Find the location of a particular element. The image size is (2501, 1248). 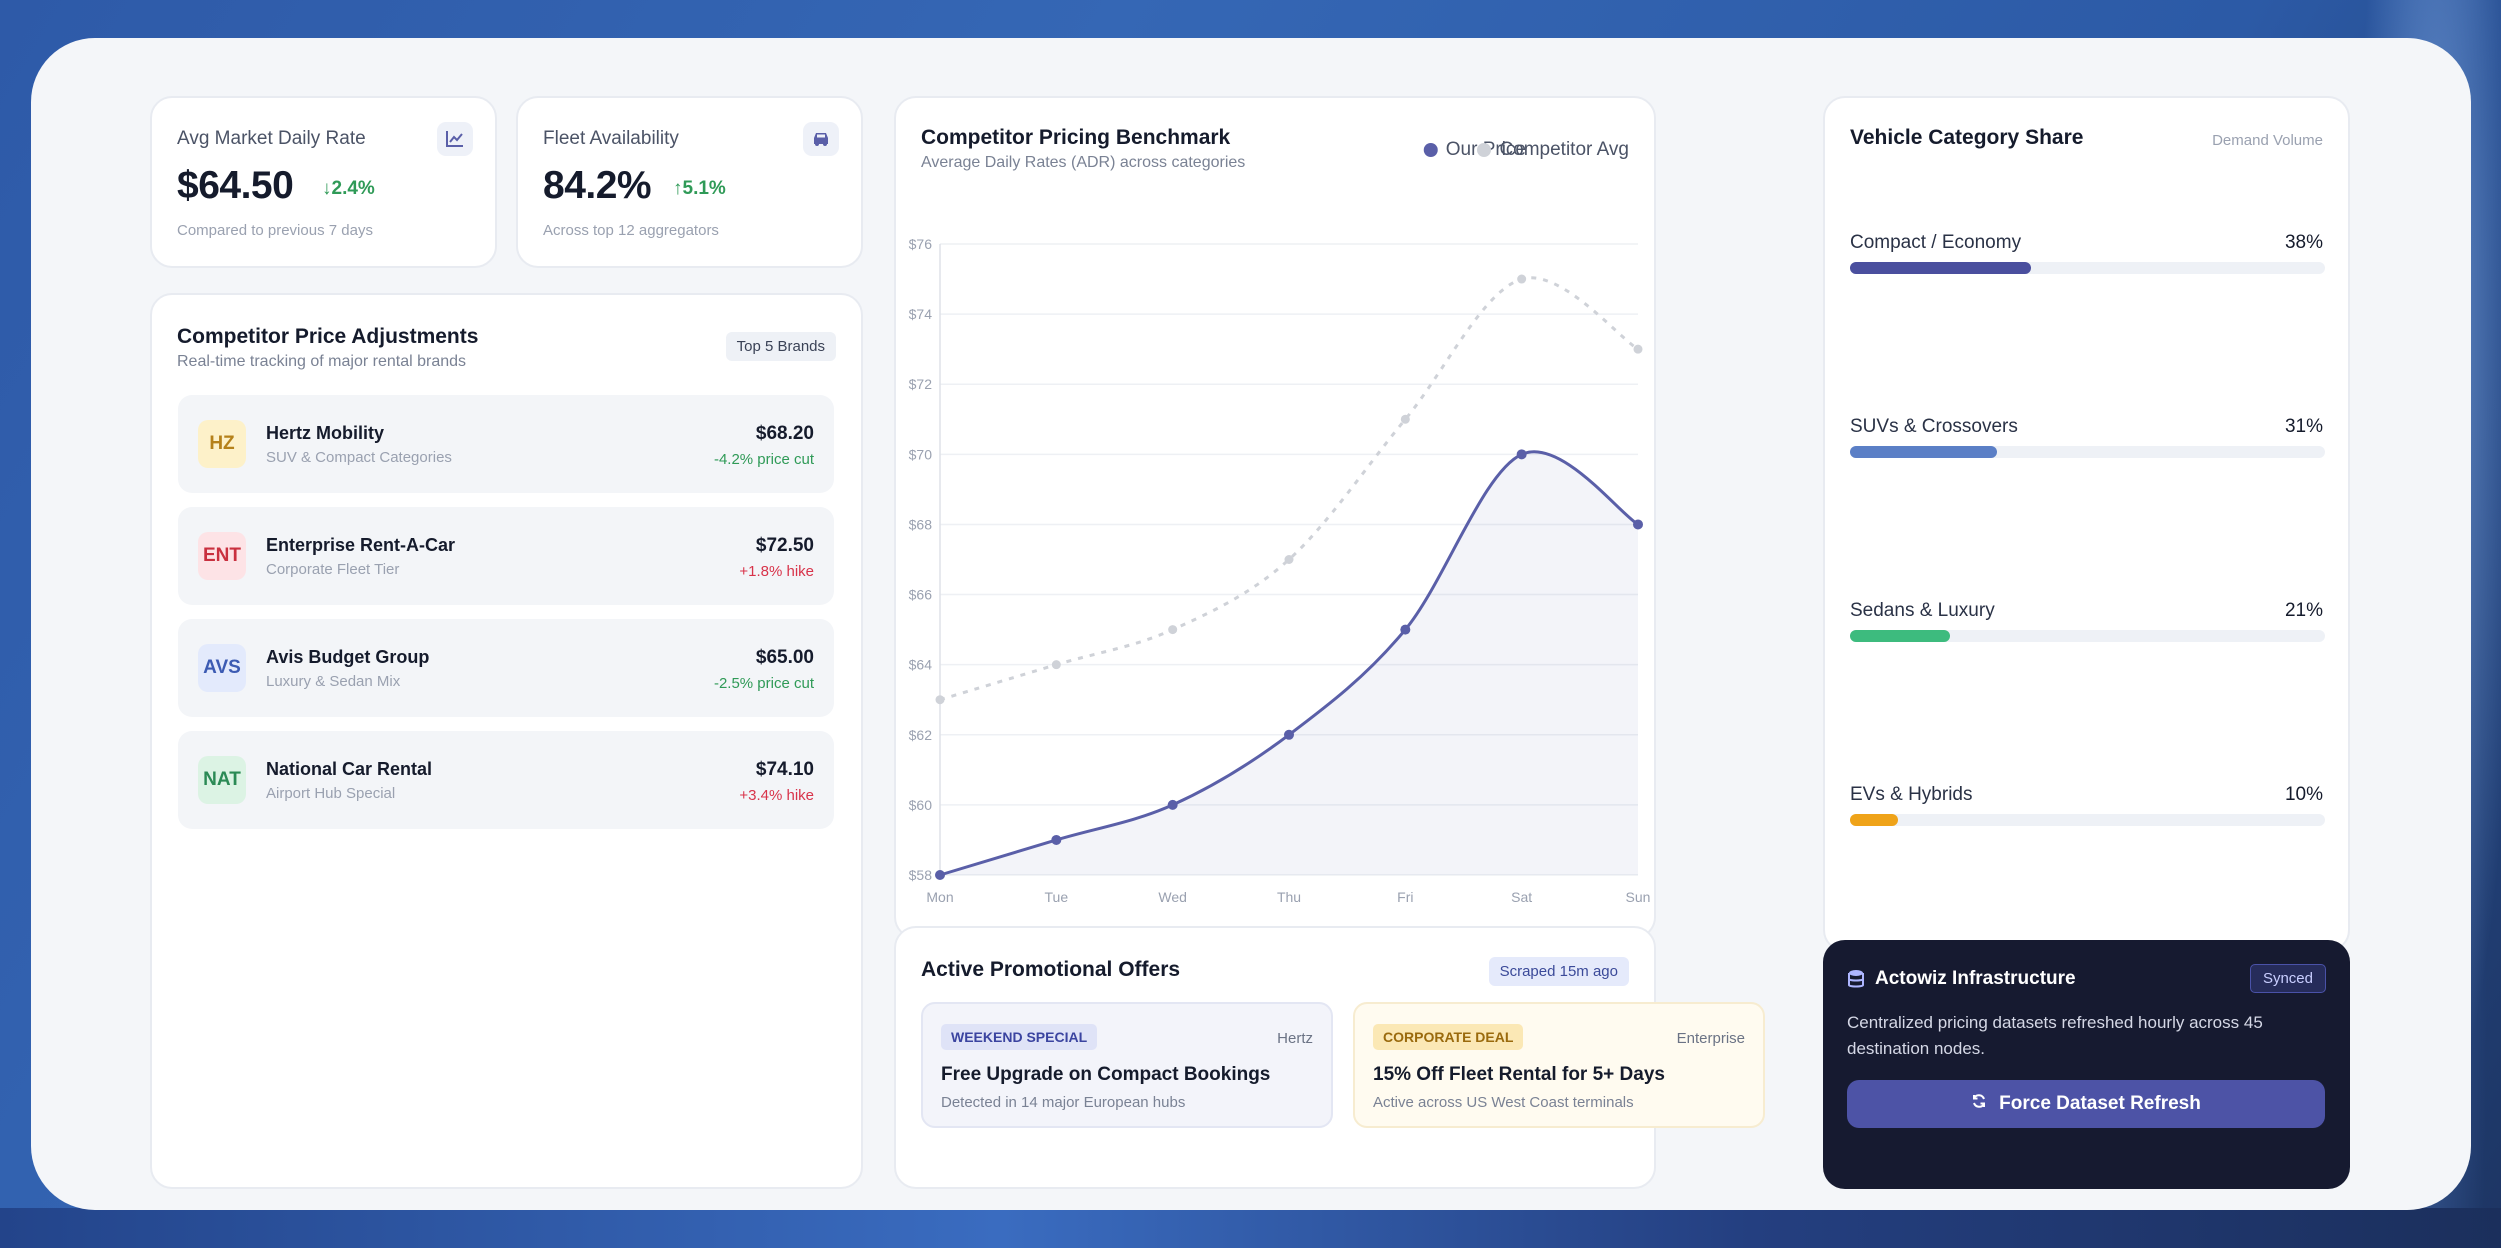

arrow-down-icon: ↓ is located at coordinates (327, 188).